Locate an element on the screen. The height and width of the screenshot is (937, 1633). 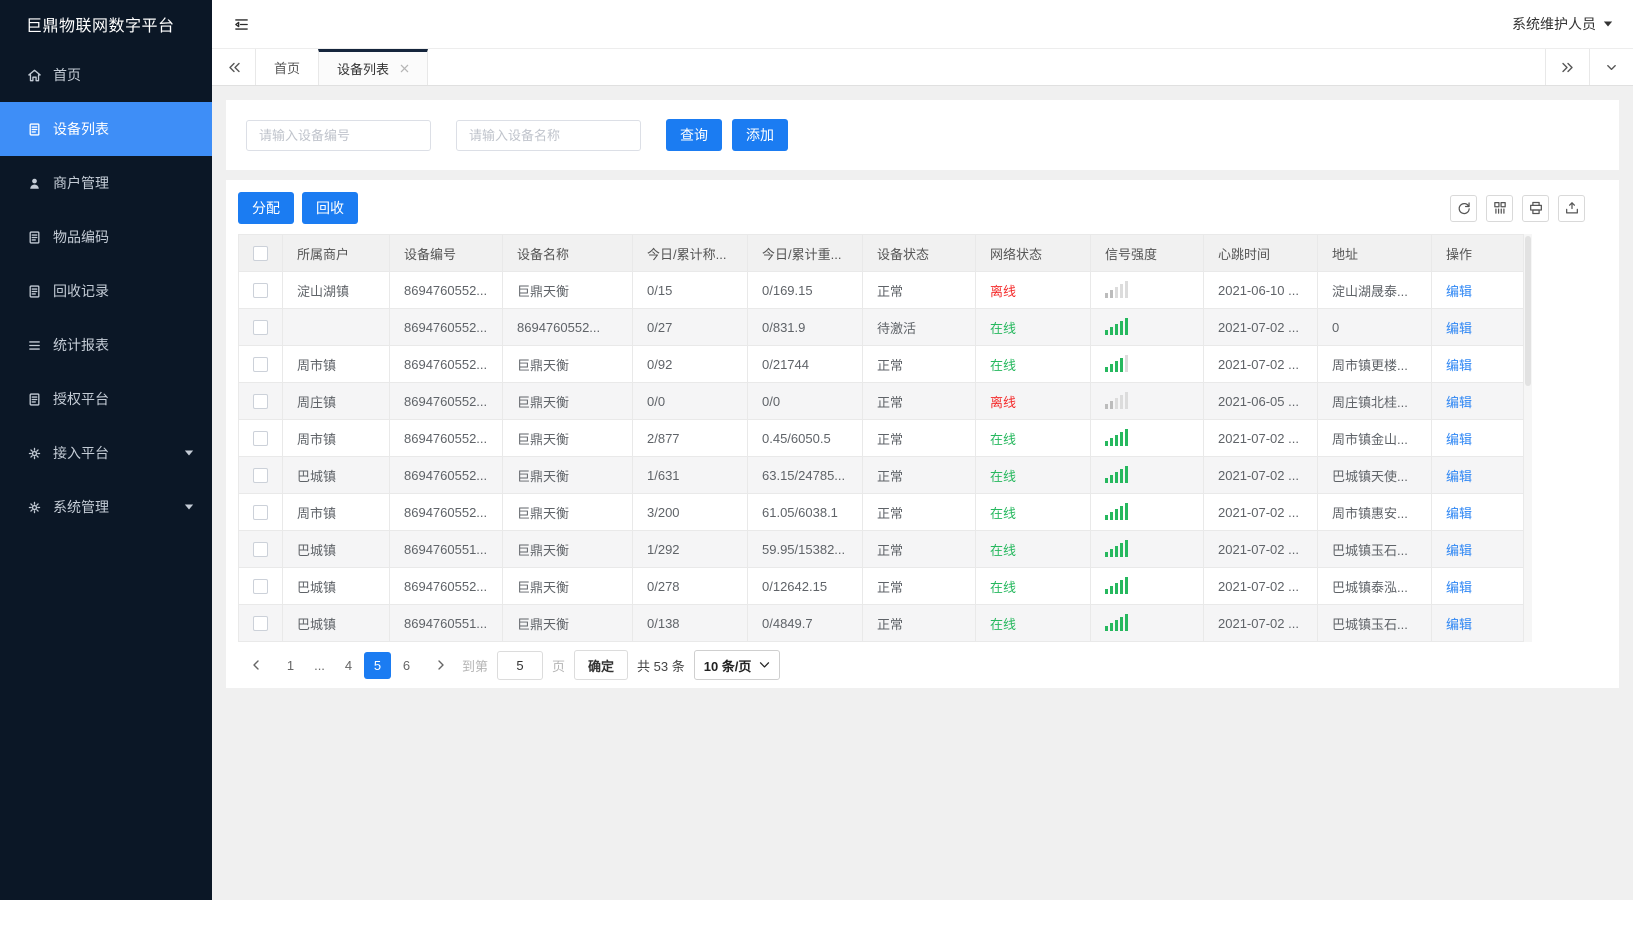
row-checkbox-cell is located at coordinates (260, 586).